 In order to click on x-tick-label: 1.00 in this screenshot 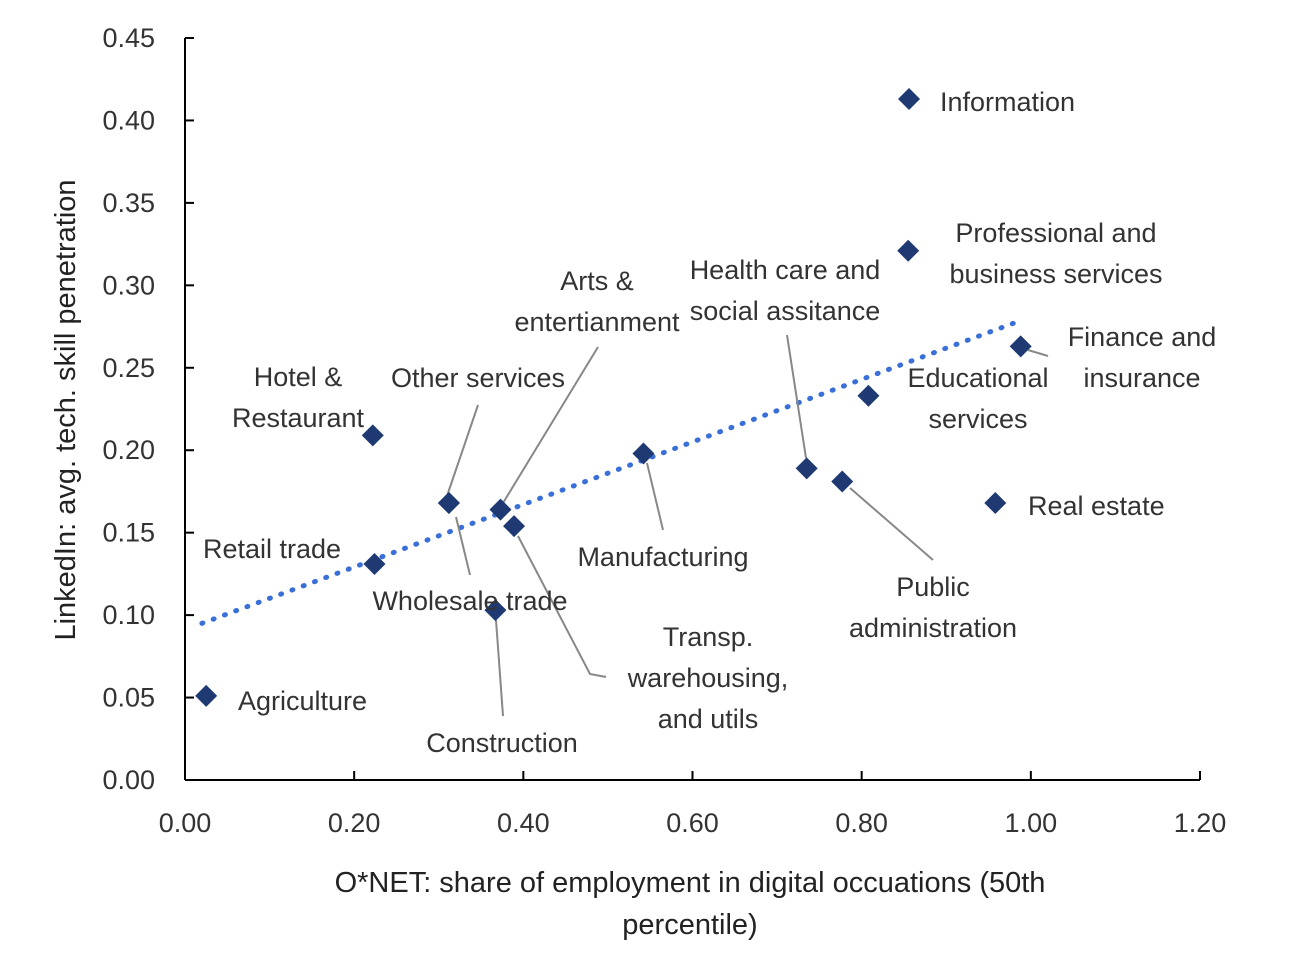, I will do `click(1031, 823)`.